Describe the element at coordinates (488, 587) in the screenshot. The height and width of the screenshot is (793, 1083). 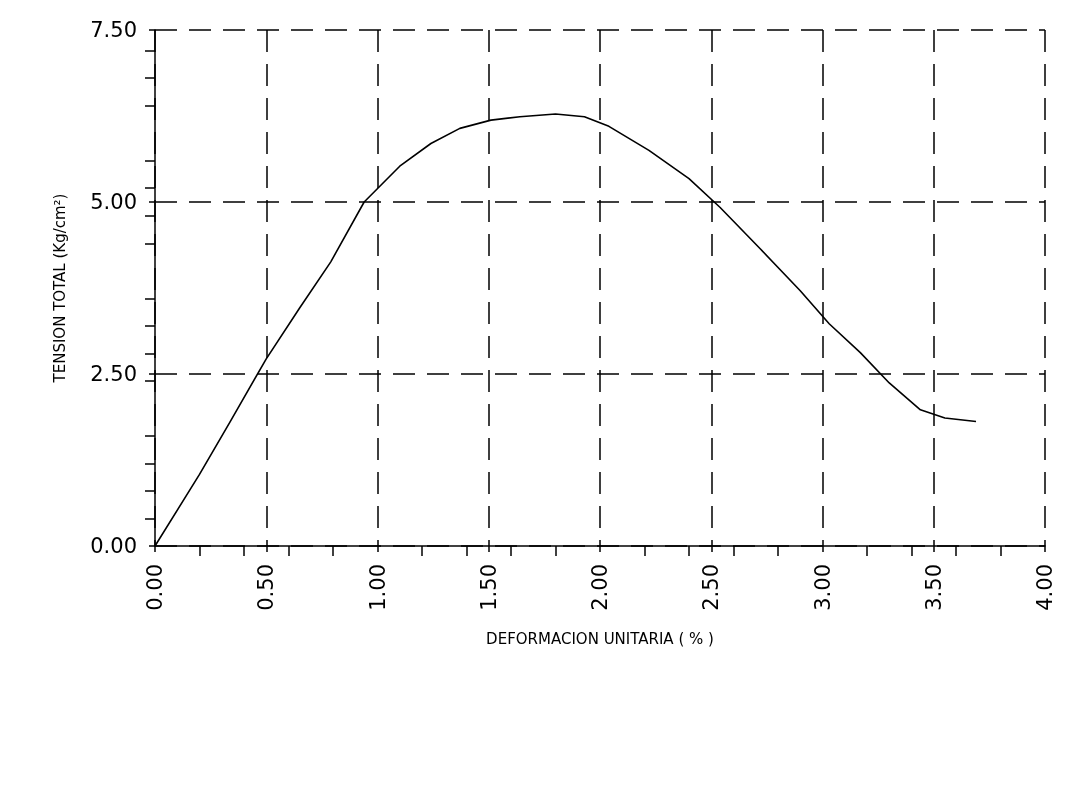
I see `x-tick-label: 1.50` at that location.